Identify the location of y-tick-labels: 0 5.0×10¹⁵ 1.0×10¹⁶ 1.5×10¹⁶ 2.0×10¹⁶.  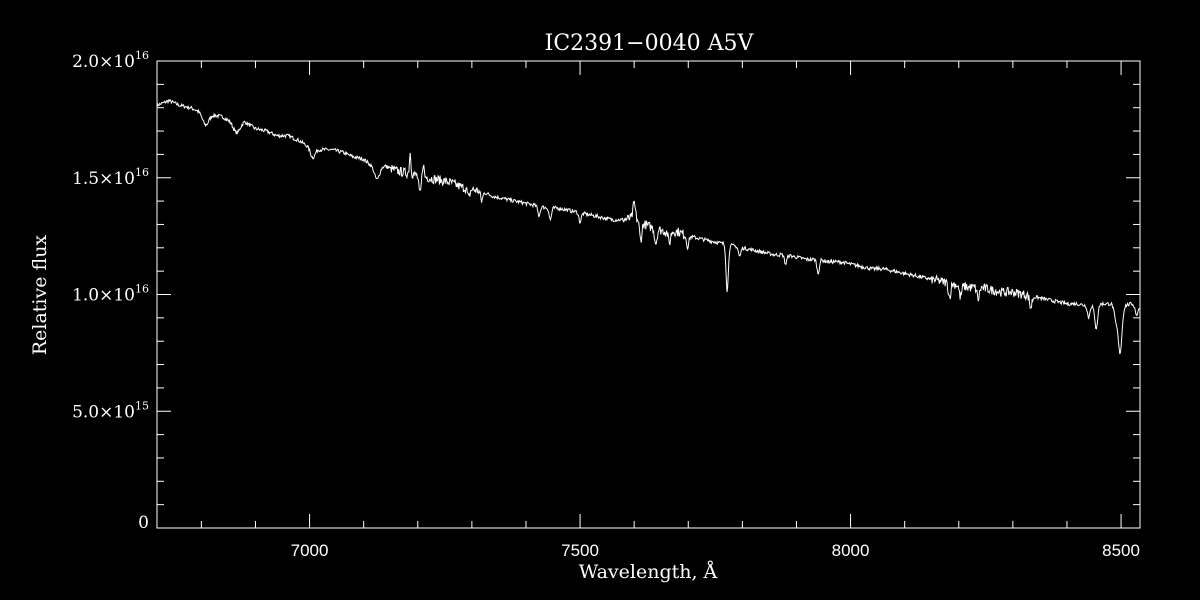
(110, 291).